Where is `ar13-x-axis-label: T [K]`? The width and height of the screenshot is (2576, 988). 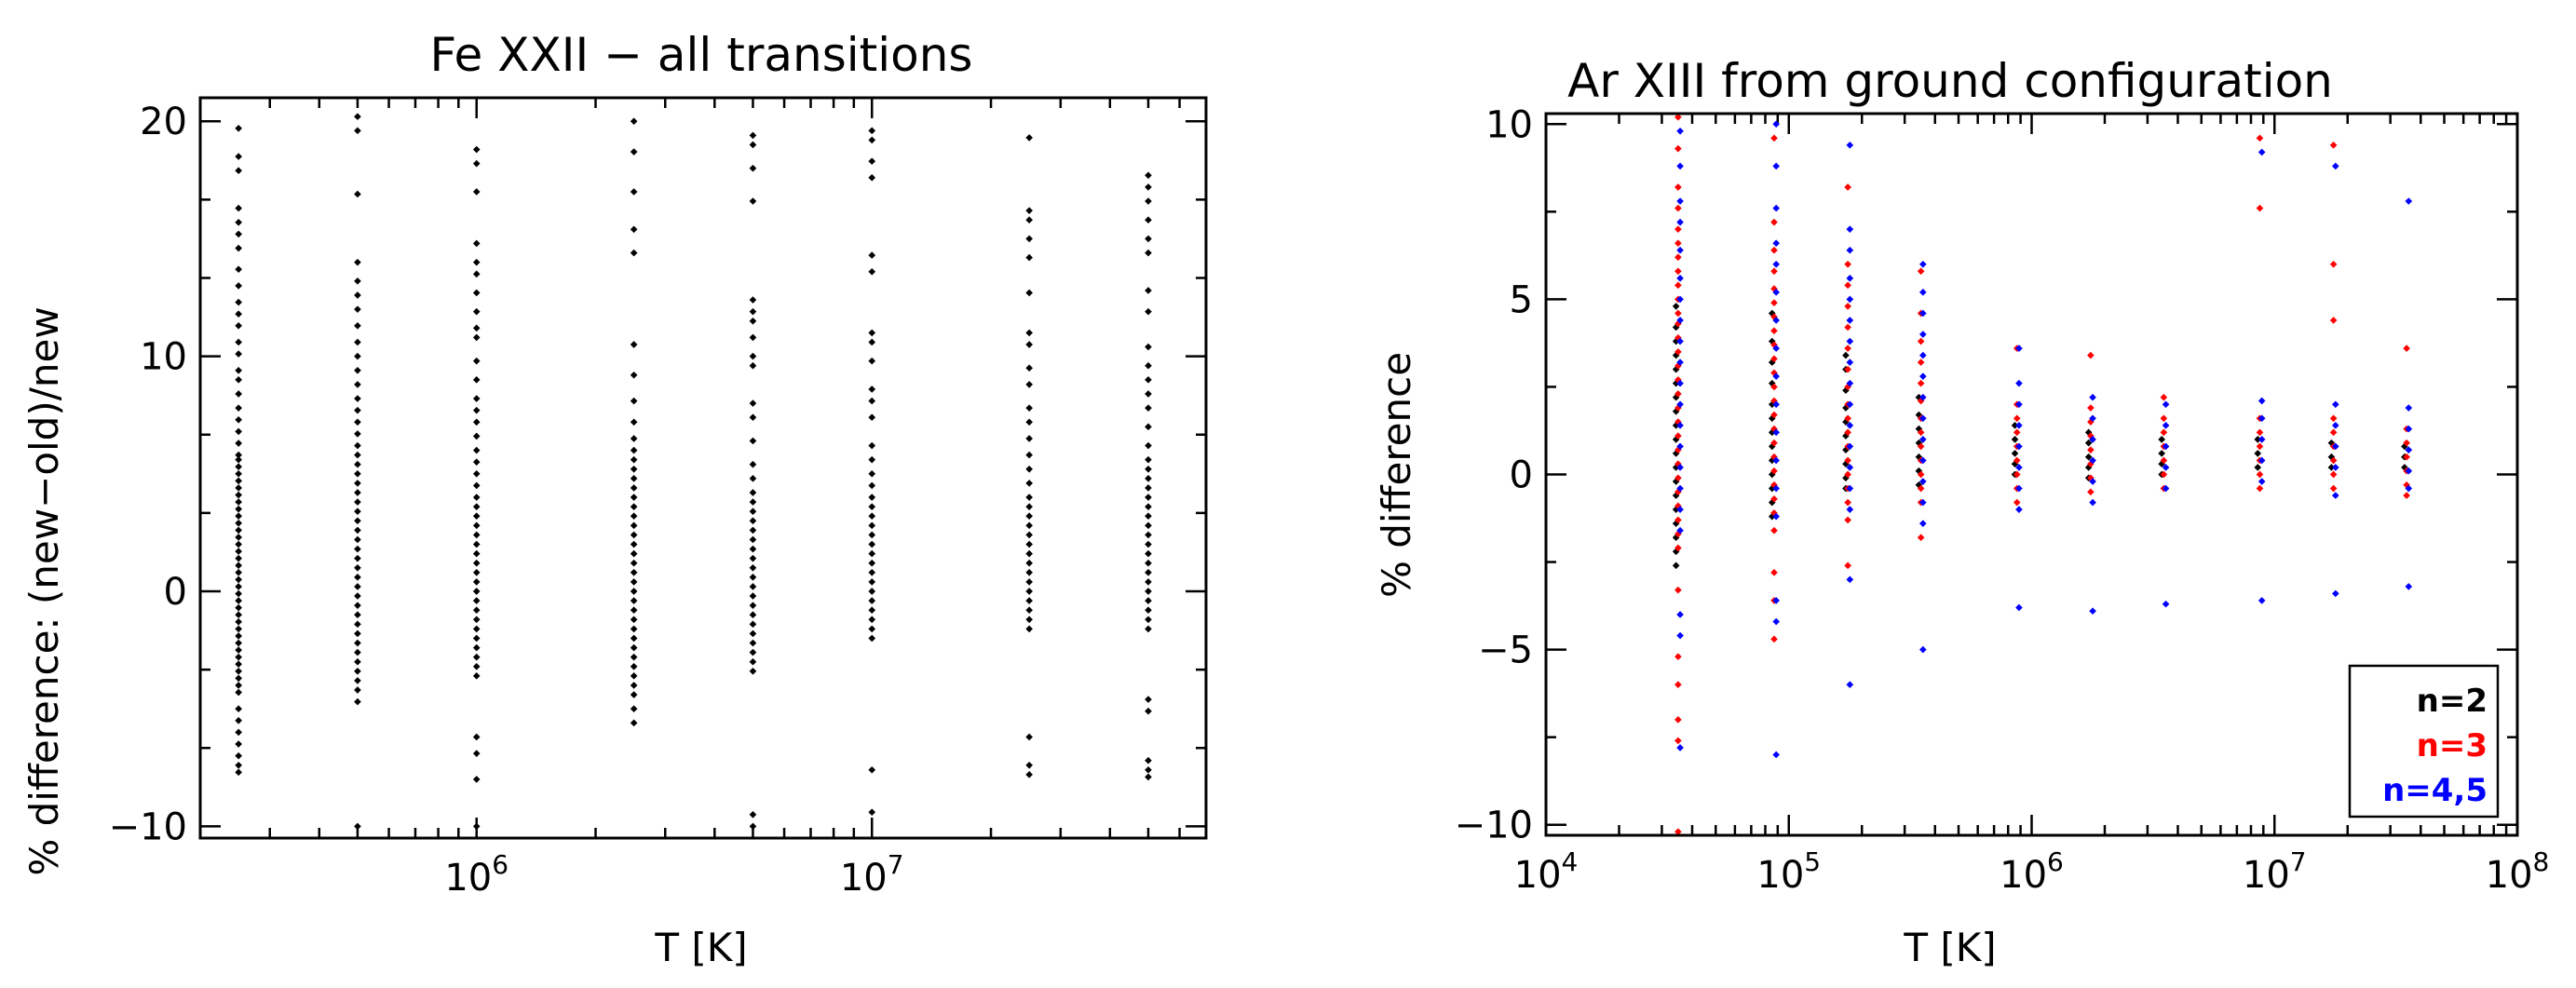 ar13-x-axis-label: T [K] is located at coordinates (1949, 947).